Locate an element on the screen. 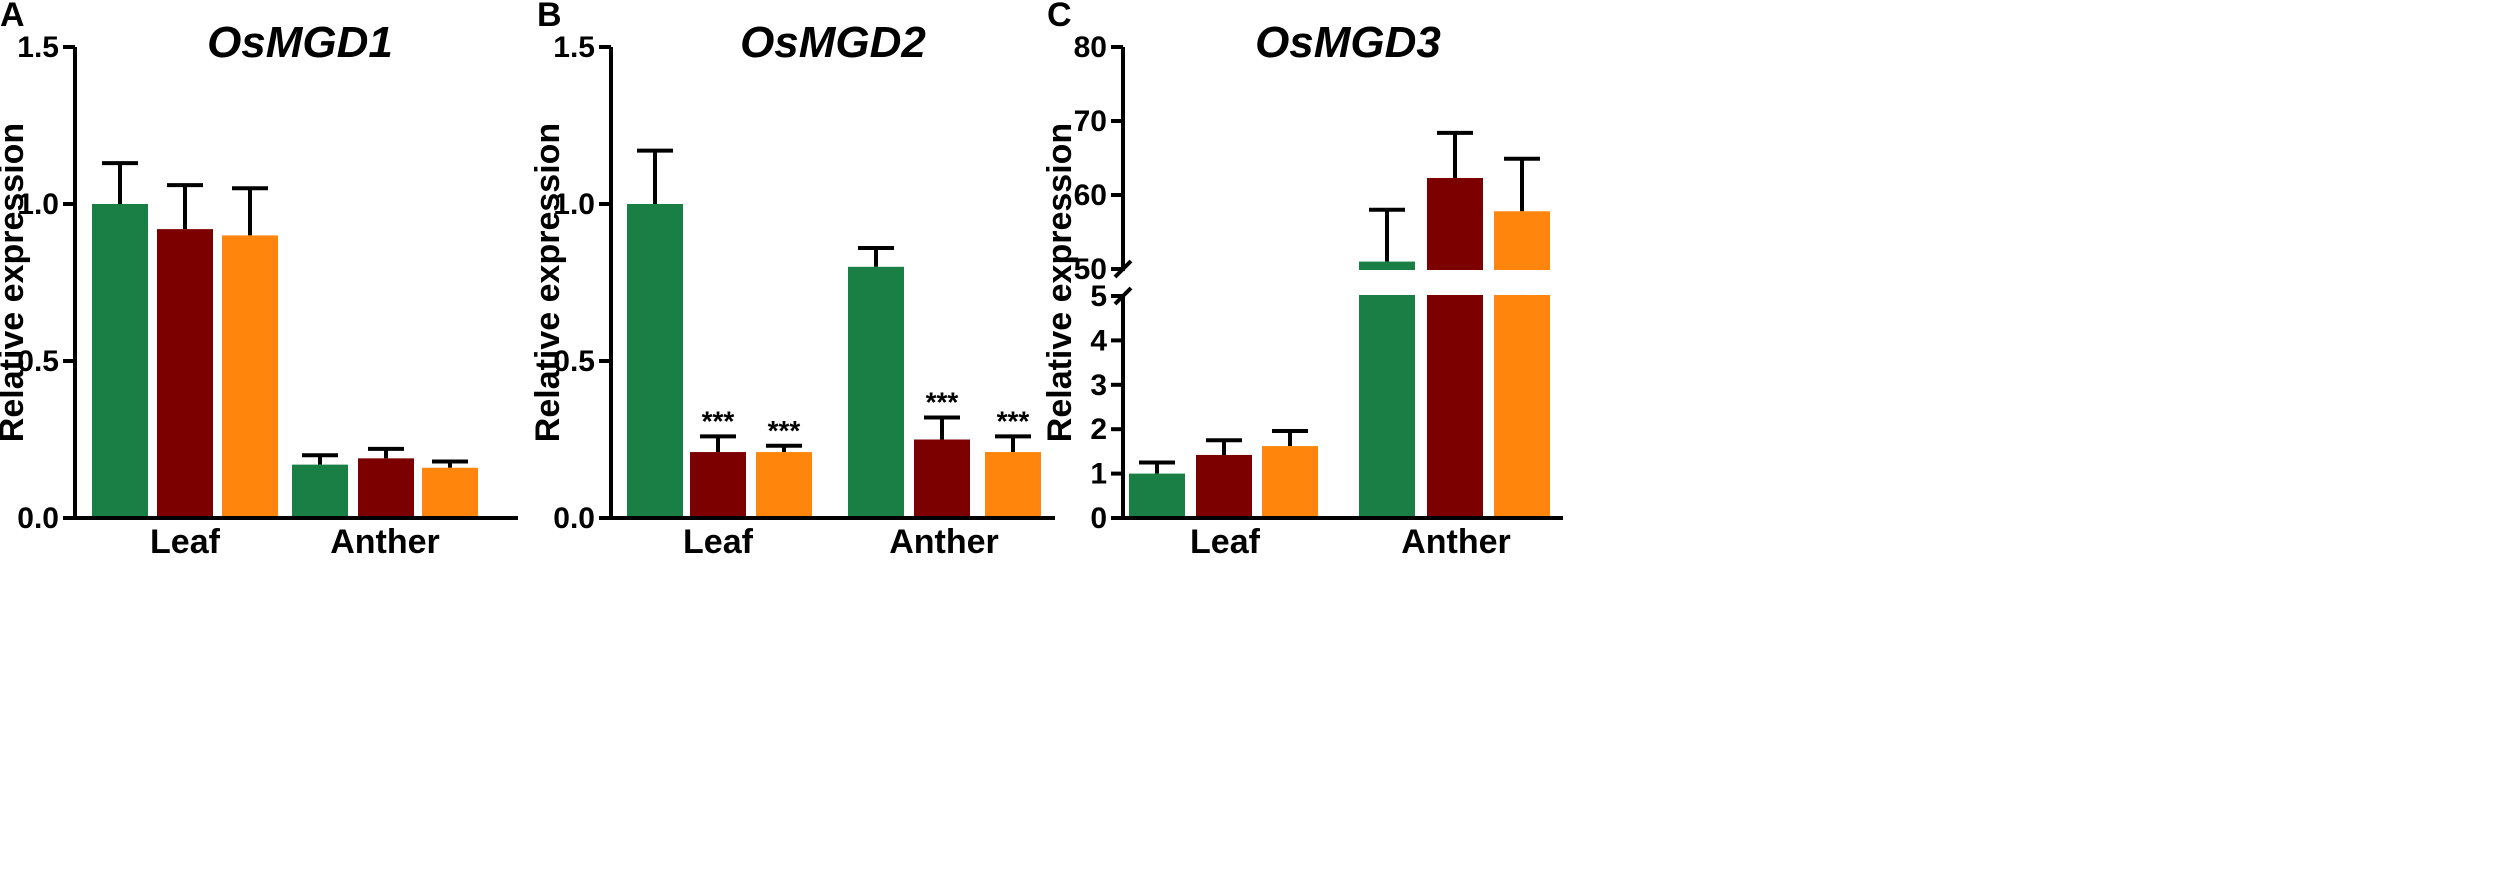 This screenshot has width=2503, height=889. y-tick-label: 2 is located at coordinates (1098, 429).